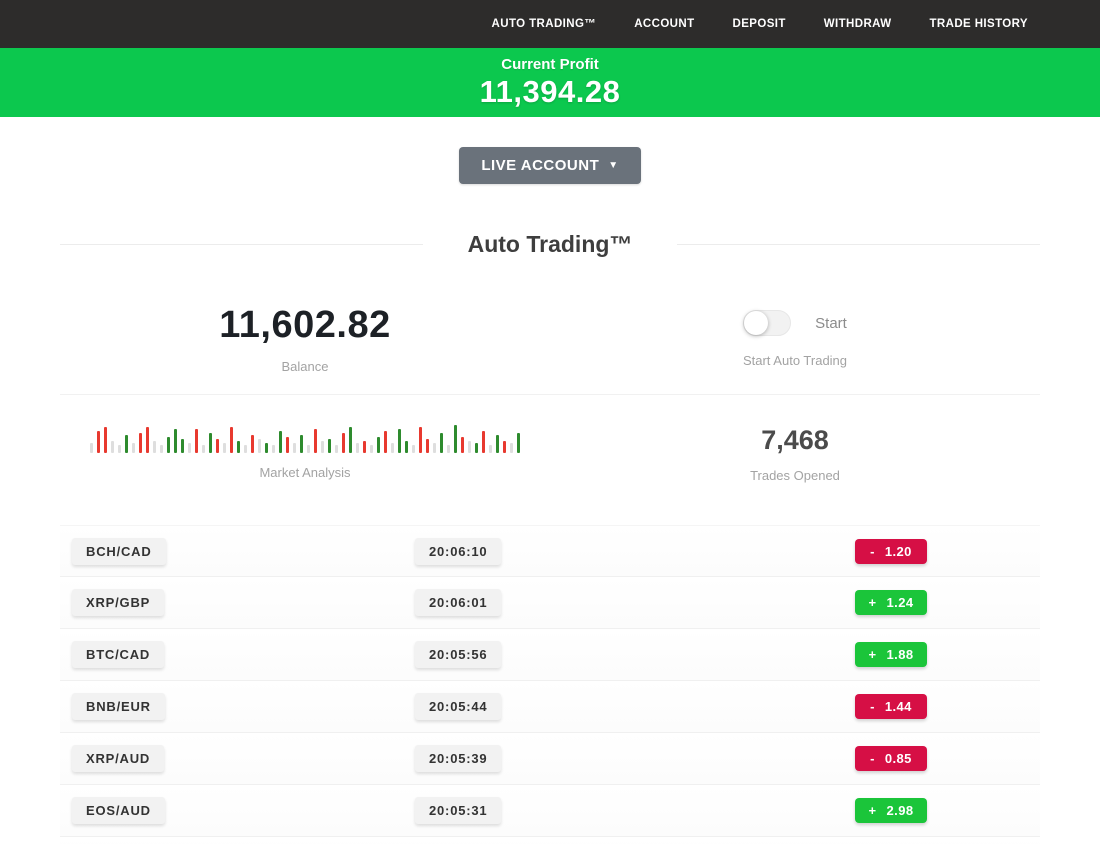 This screenshot has height=844, width=1100. I want to click on auto-trading-toggle-cell: Start Start Auto Trading, so click(795, 340).